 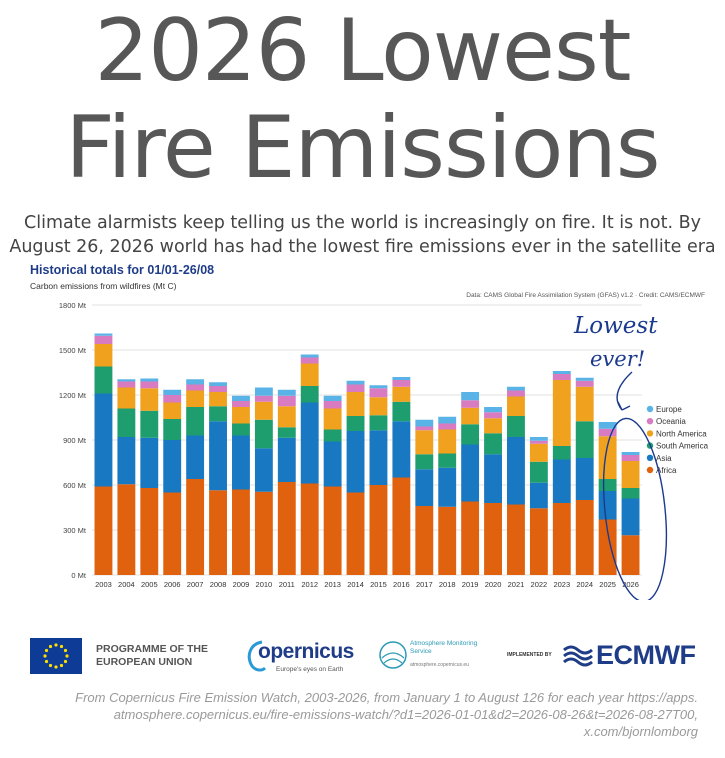 I want to click on legend-label: Africa, so click(x=666, y=470).